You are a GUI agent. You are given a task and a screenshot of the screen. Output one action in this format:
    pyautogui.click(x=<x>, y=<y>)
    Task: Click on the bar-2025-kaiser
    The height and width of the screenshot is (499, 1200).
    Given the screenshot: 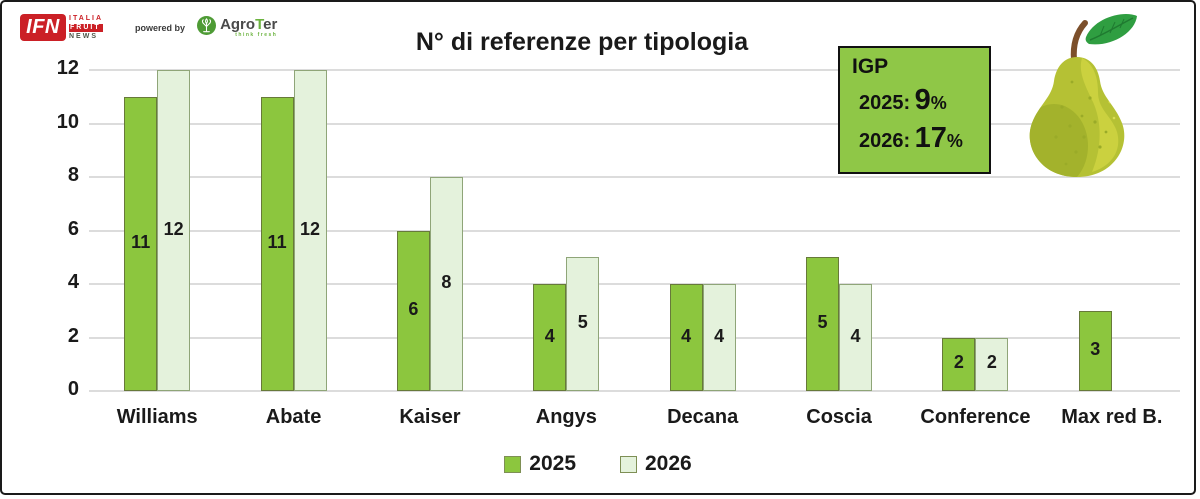 What is the action you would take?
    pyautogui.click(x=413, y=310)
    